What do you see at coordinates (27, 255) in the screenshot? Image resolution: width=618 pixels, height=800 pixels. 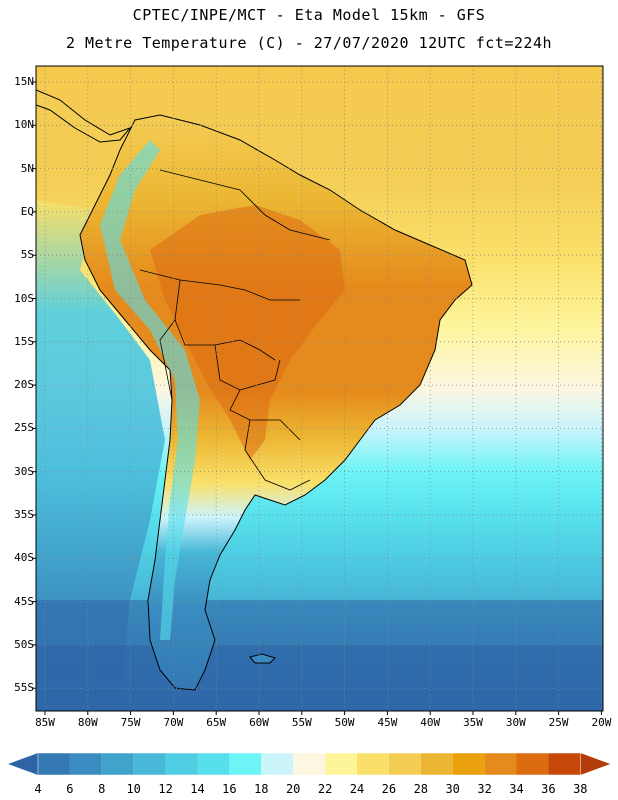 I see `latitude-label: 5S` at bounding box center [27, 255].